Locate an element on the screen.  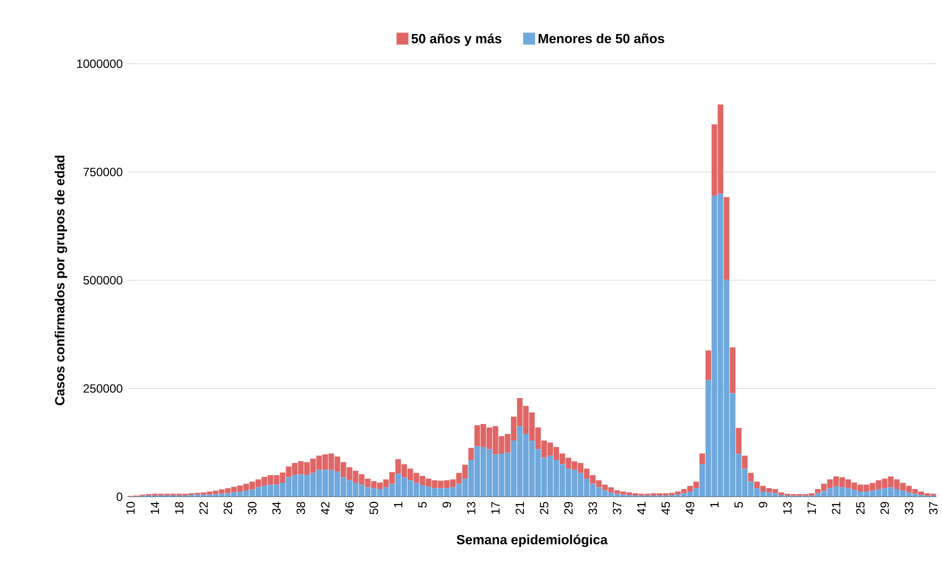
x-axis-title: Semana epidemiológica is located at coordinates (532, 541).